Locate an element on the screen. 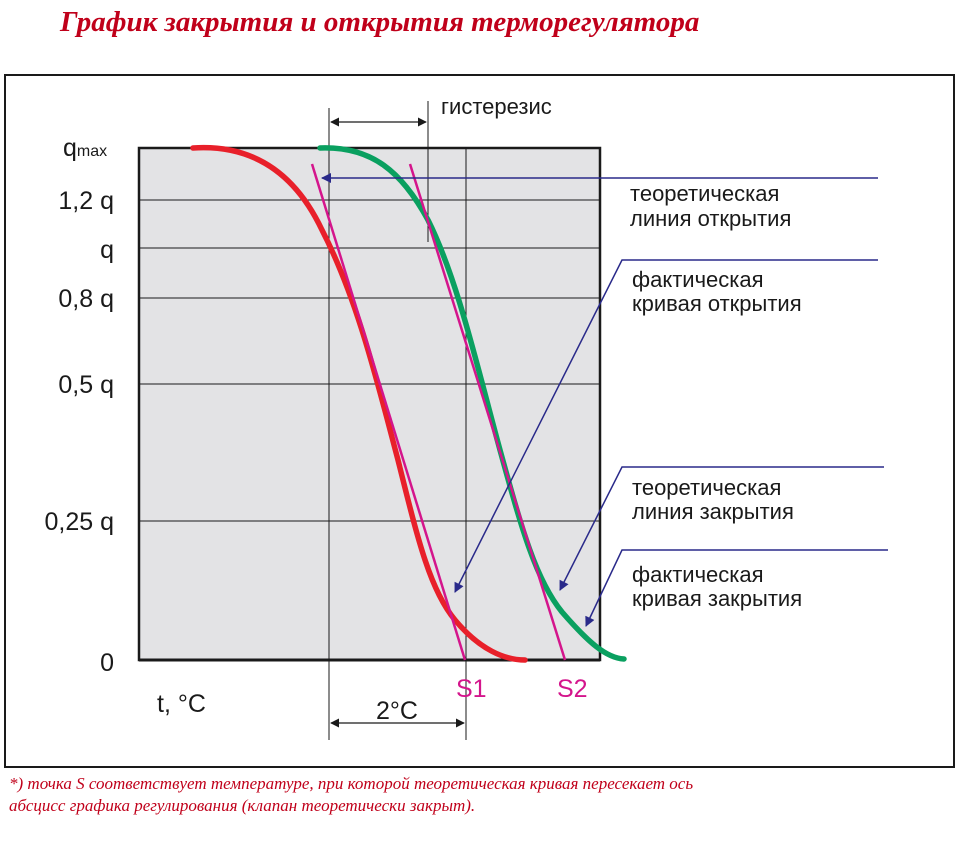 This screenshot has width=962, height=845. callout-text-actual-close-1: фактическая is located at coordinates (698, 574).